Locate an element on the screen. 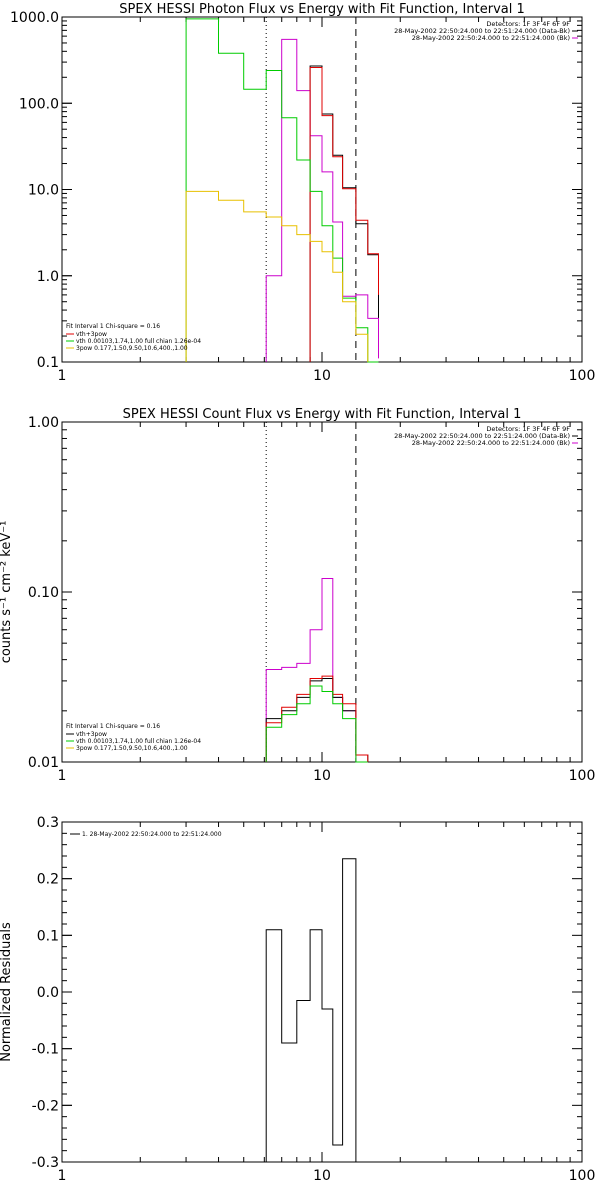 The width and height of the screenshot is (600, 1200). y-tick-label: -0.1 is located at coordinates (45, 1050).